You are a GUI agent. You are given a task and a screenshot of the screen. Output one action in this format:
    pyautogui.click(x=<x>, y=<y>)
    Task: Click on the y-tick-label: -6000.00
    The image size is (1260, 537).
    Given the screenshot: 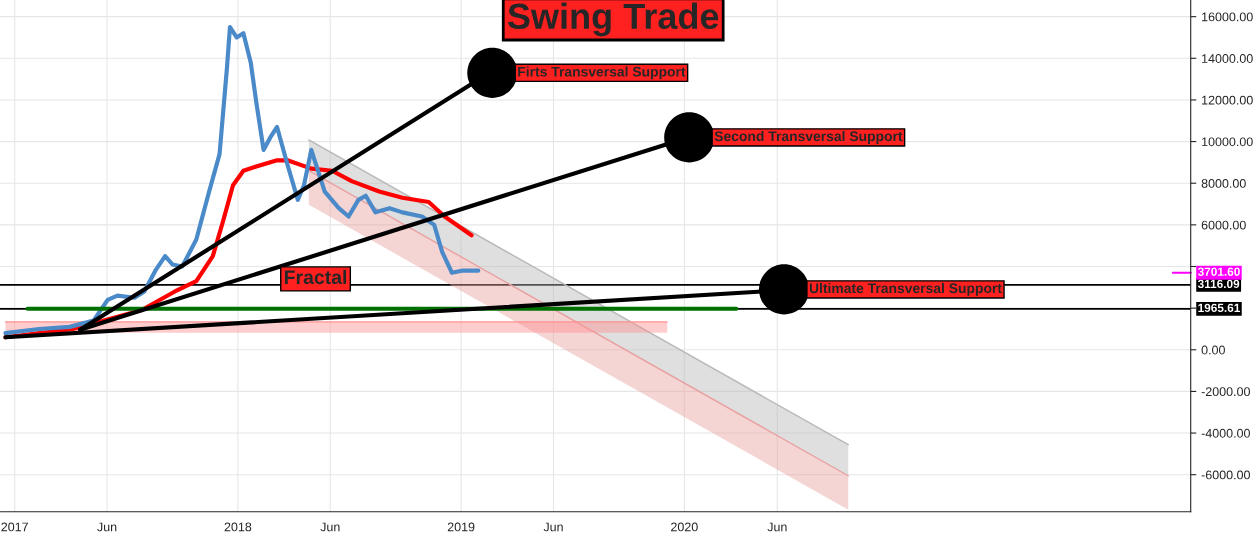 What is the action you would take?
    pyautogui.click(x=1225, y=475)
    